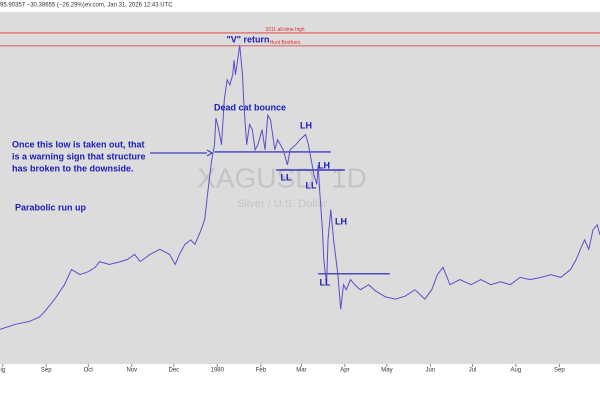 This screenshot has width=600, height=400. I want to click on x-tick-label: Feb, so click(261, 371).